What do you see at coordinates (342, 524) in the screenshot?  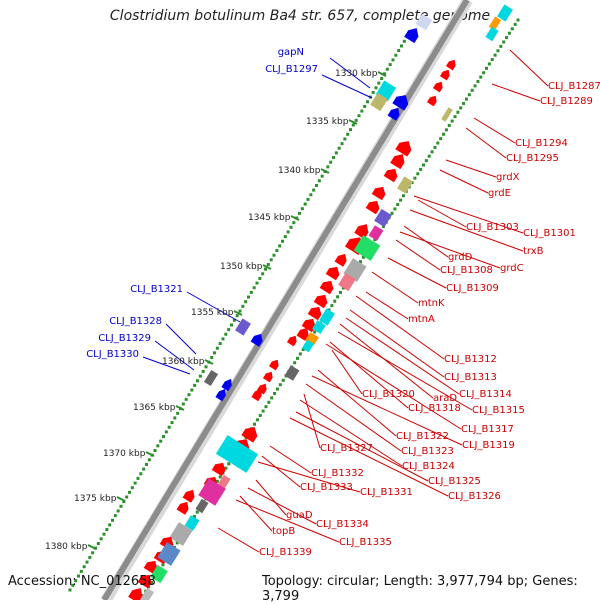 I see `gene-label: CLJ_B1334` at bounding box center [342, 524].